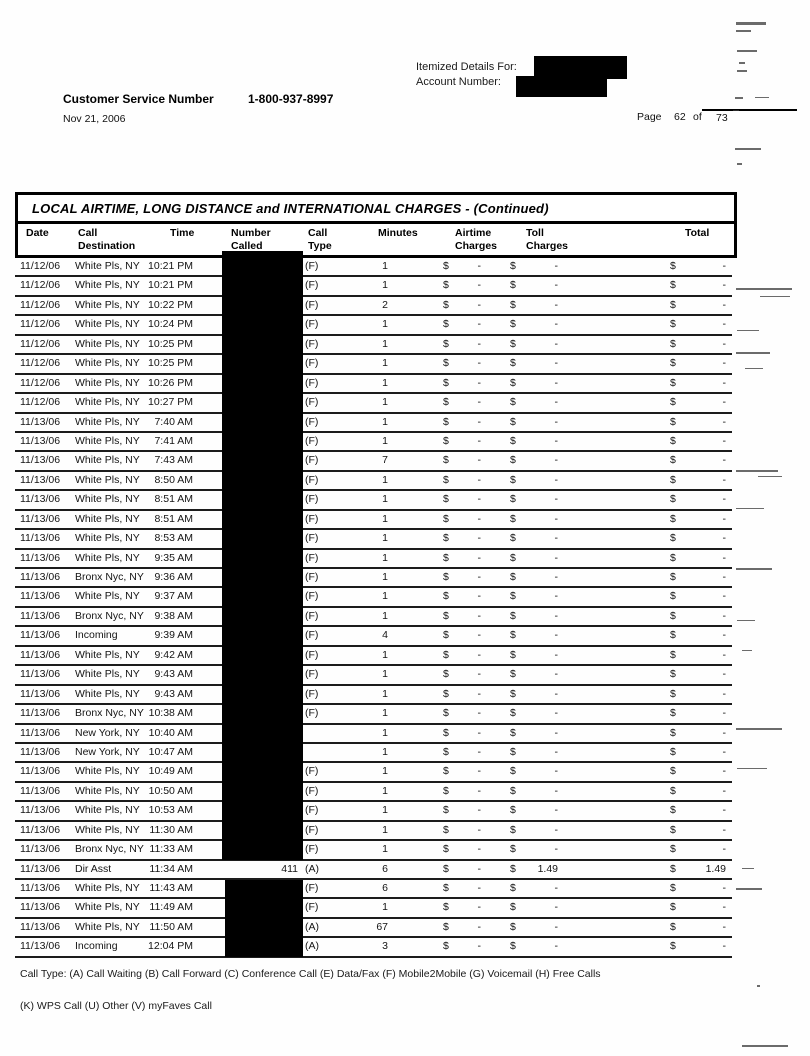 The image size is (810, 1056). What do you see at coordinates (373, 948) in the screenshot?
I see `table-row: 11/13/06 Incoming 12:04 PM (A) 3 $ - $ - $ -` at bounding box center [373, 948].